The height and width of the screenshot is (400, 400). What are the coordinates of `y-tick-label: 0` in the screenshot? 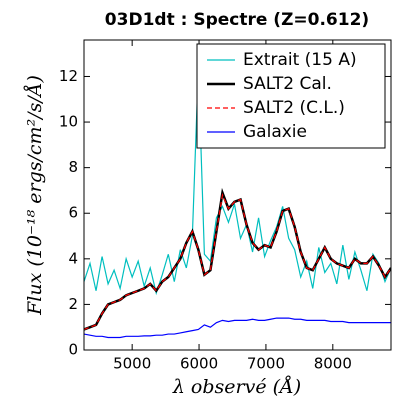 It's located at (73, 350).